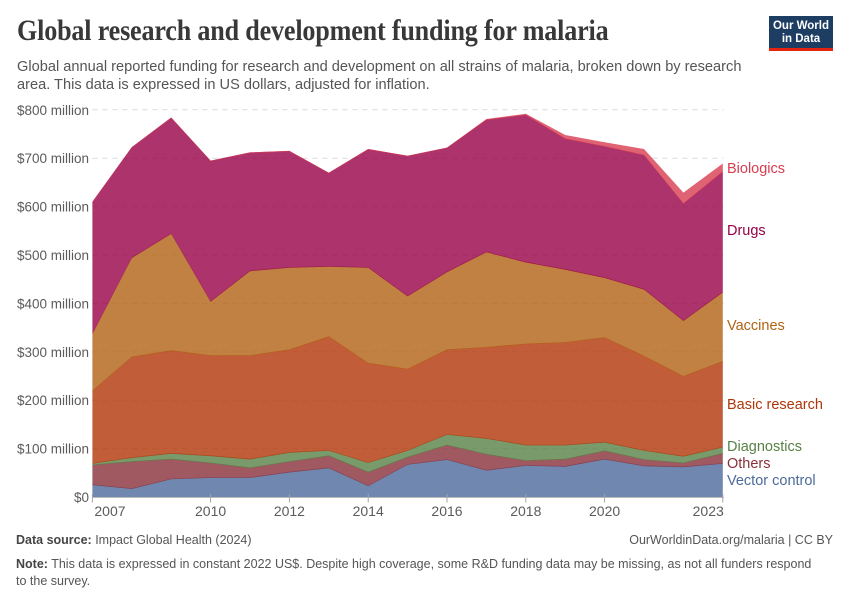 This screenshot has width=850, height=600. Describe the element at coordinates (53, 303) in the screenshot. I see `svg-text: $400 million` at that location.